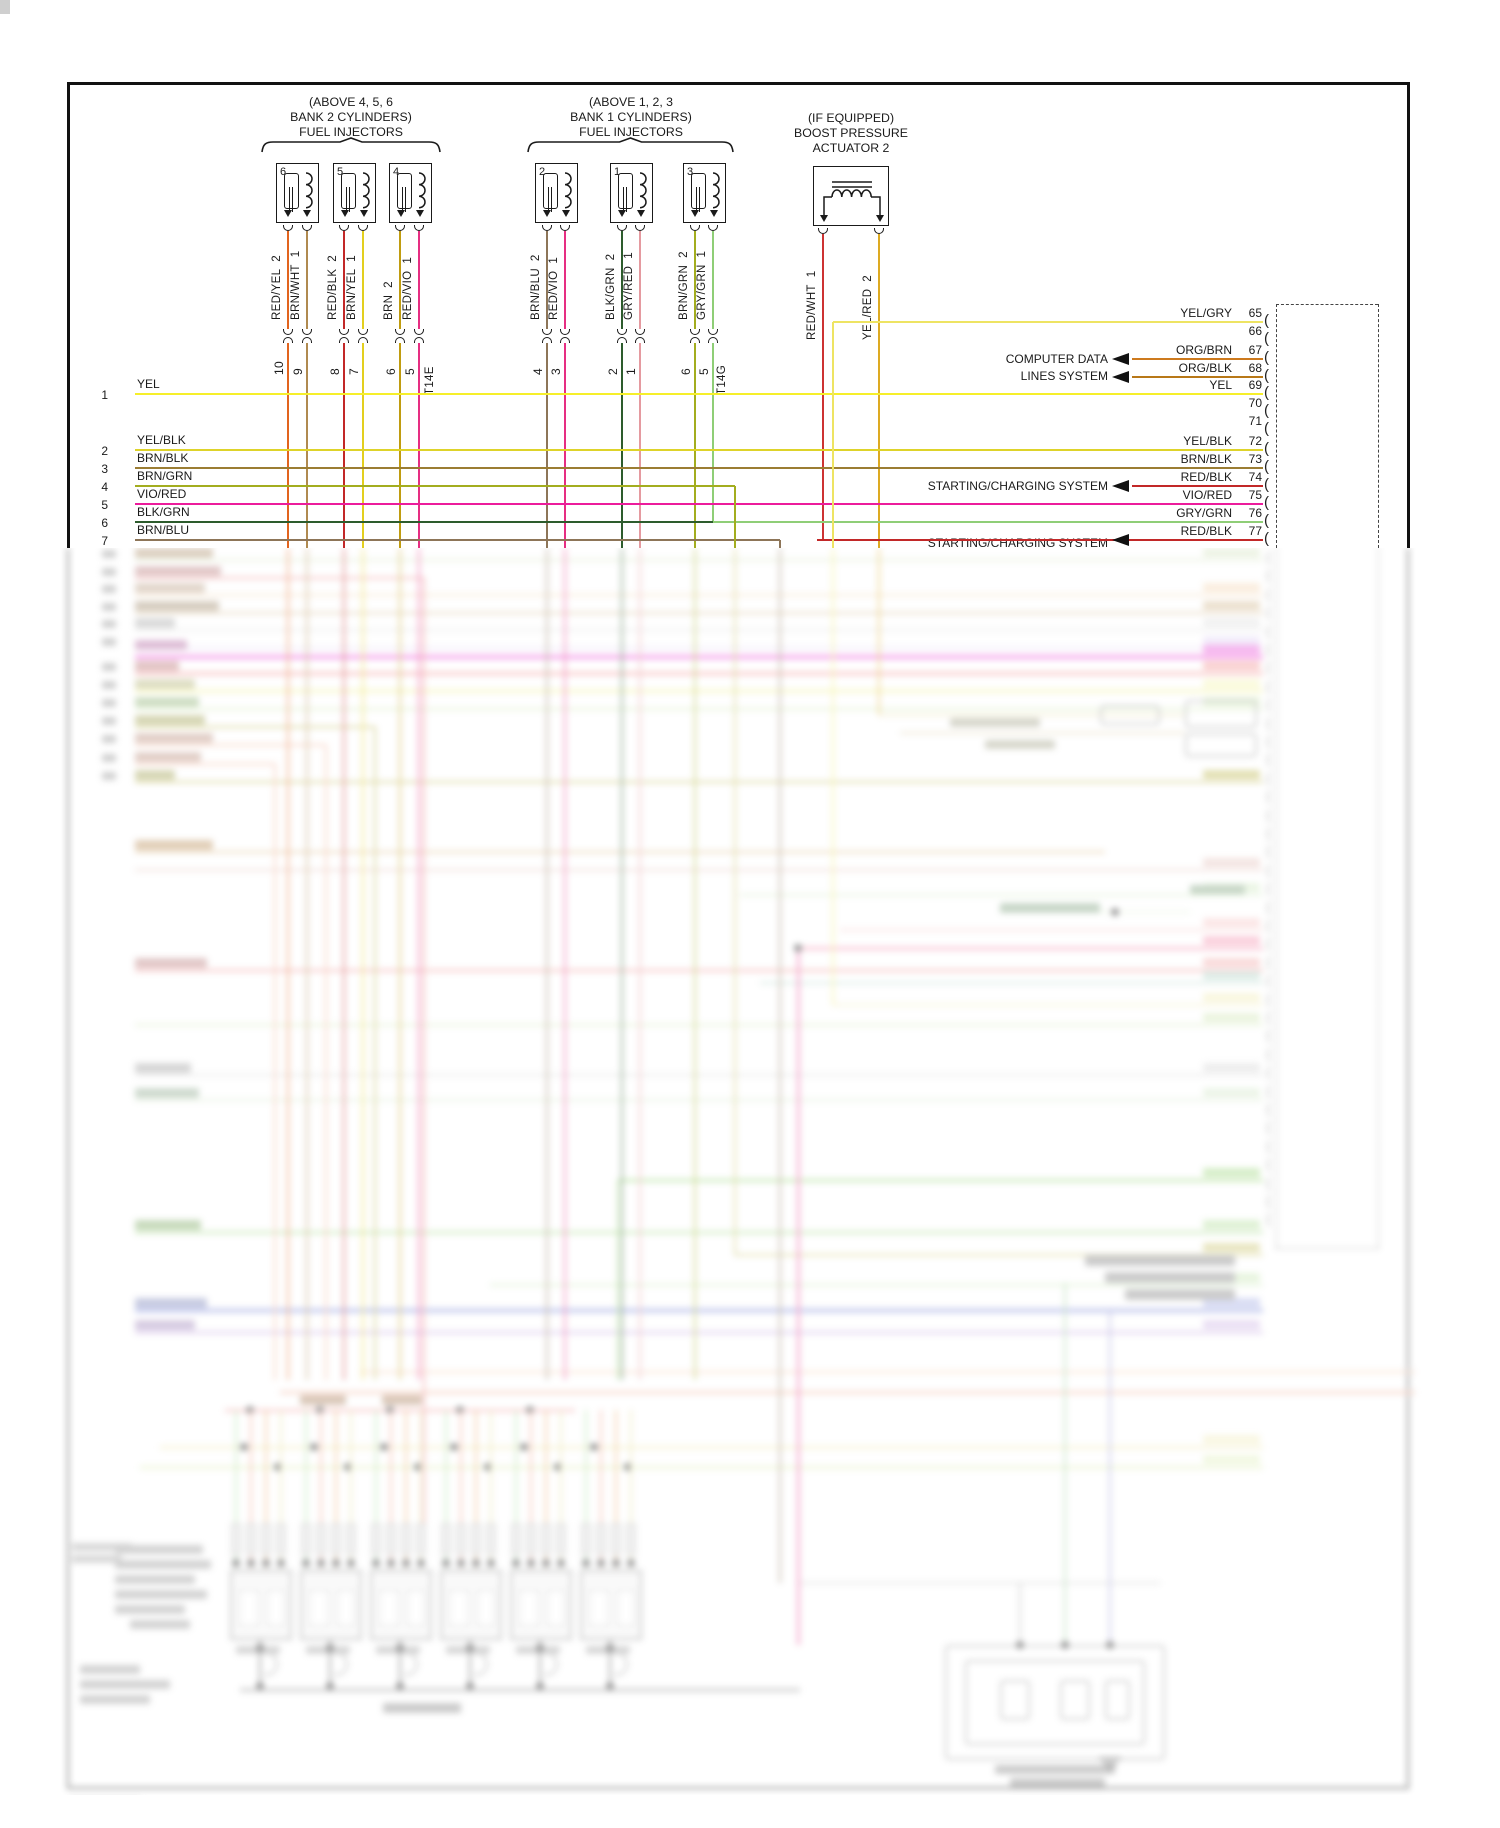  Describe the element at coordinates (640, 280) in the screenshot. I see `wire-gry-red` at that location.